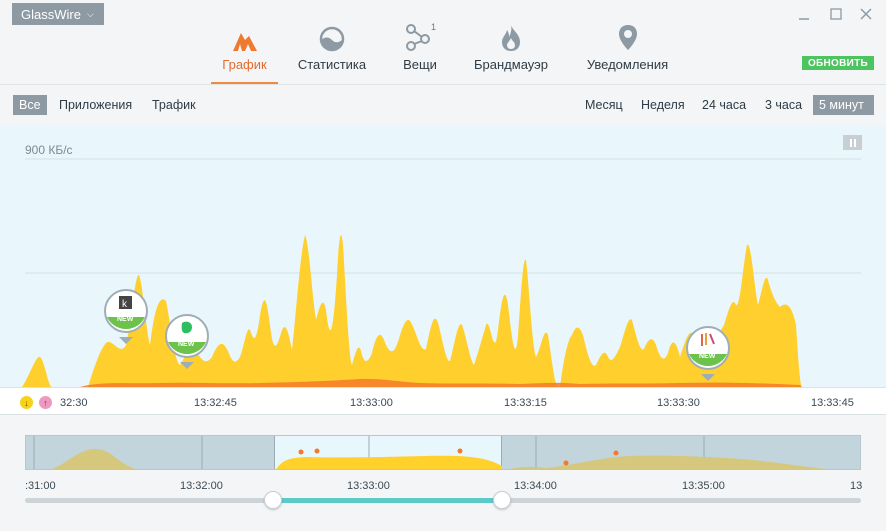 The width and height of the screenshot is (886, 531). What do you see at coordinates (535, 486) in the screenshot?
I see `overview-tick: 13:34:00` at bounding box center [535, 486].